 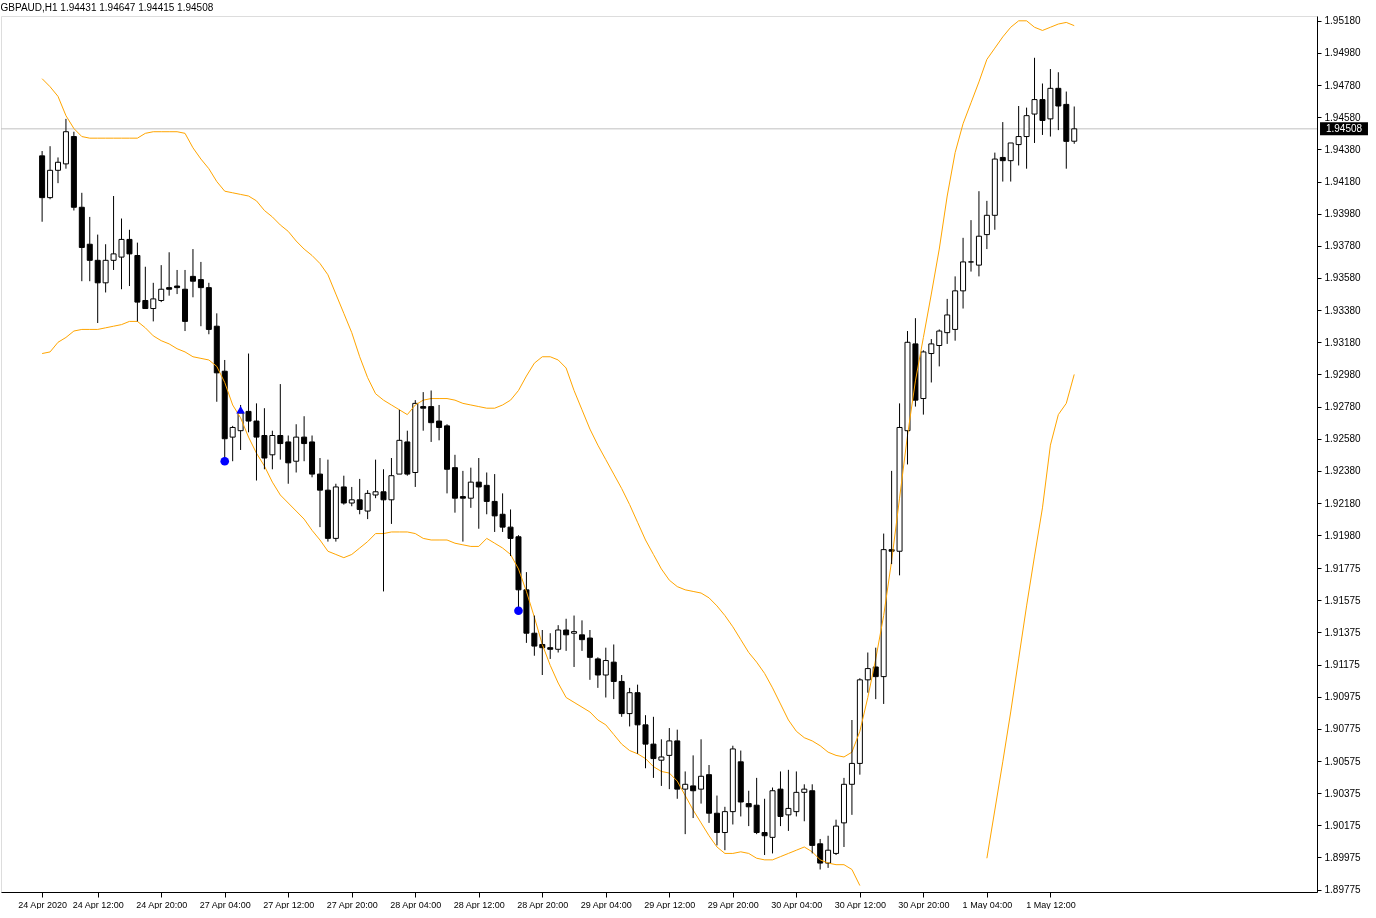 I want to click on x-tick-label: 29 Apr 20:00, so click(x=733, y=904).